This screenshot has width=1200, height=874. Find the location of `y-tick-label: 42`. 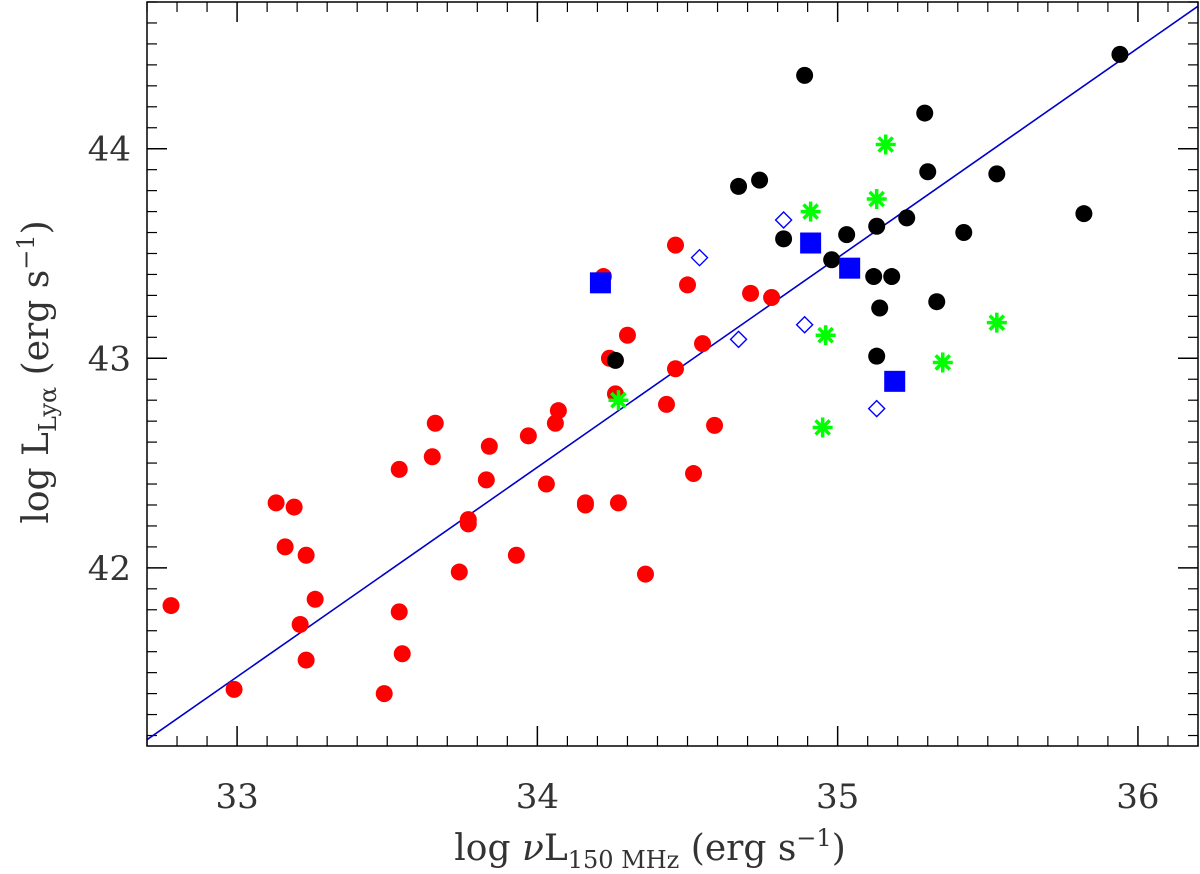

y-tick-label: 42 is located at coordinates (109, 569).